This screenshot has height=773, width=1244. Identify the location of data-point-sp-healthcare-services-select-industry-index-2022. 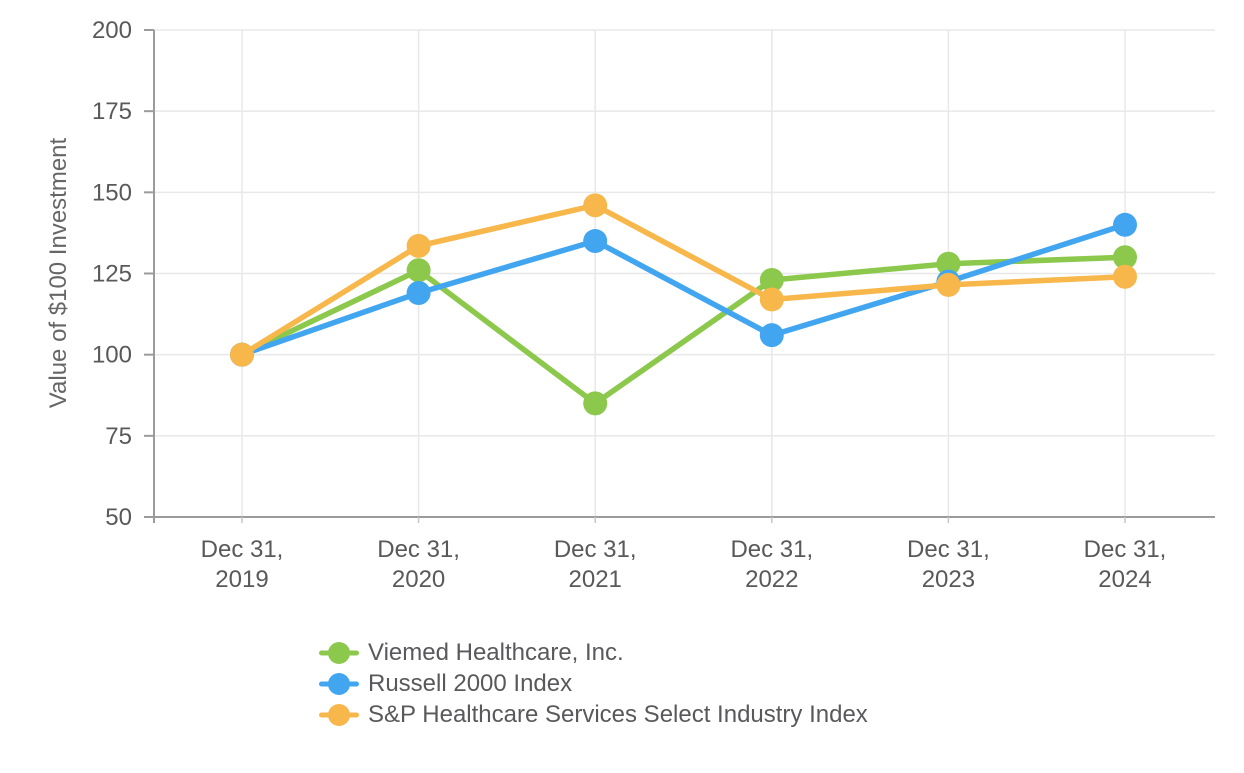
(771, 299).